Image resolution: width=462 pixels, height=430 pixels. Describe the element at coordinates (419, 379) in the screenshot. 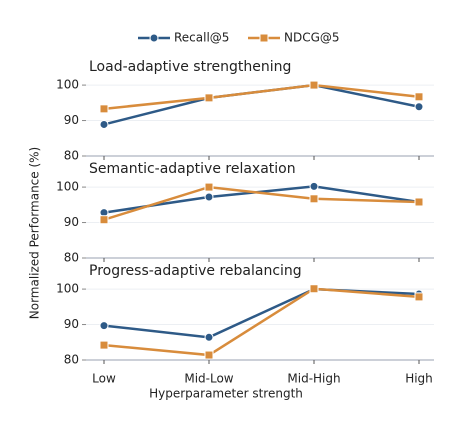

I see `x-tick-label: High` at that location.